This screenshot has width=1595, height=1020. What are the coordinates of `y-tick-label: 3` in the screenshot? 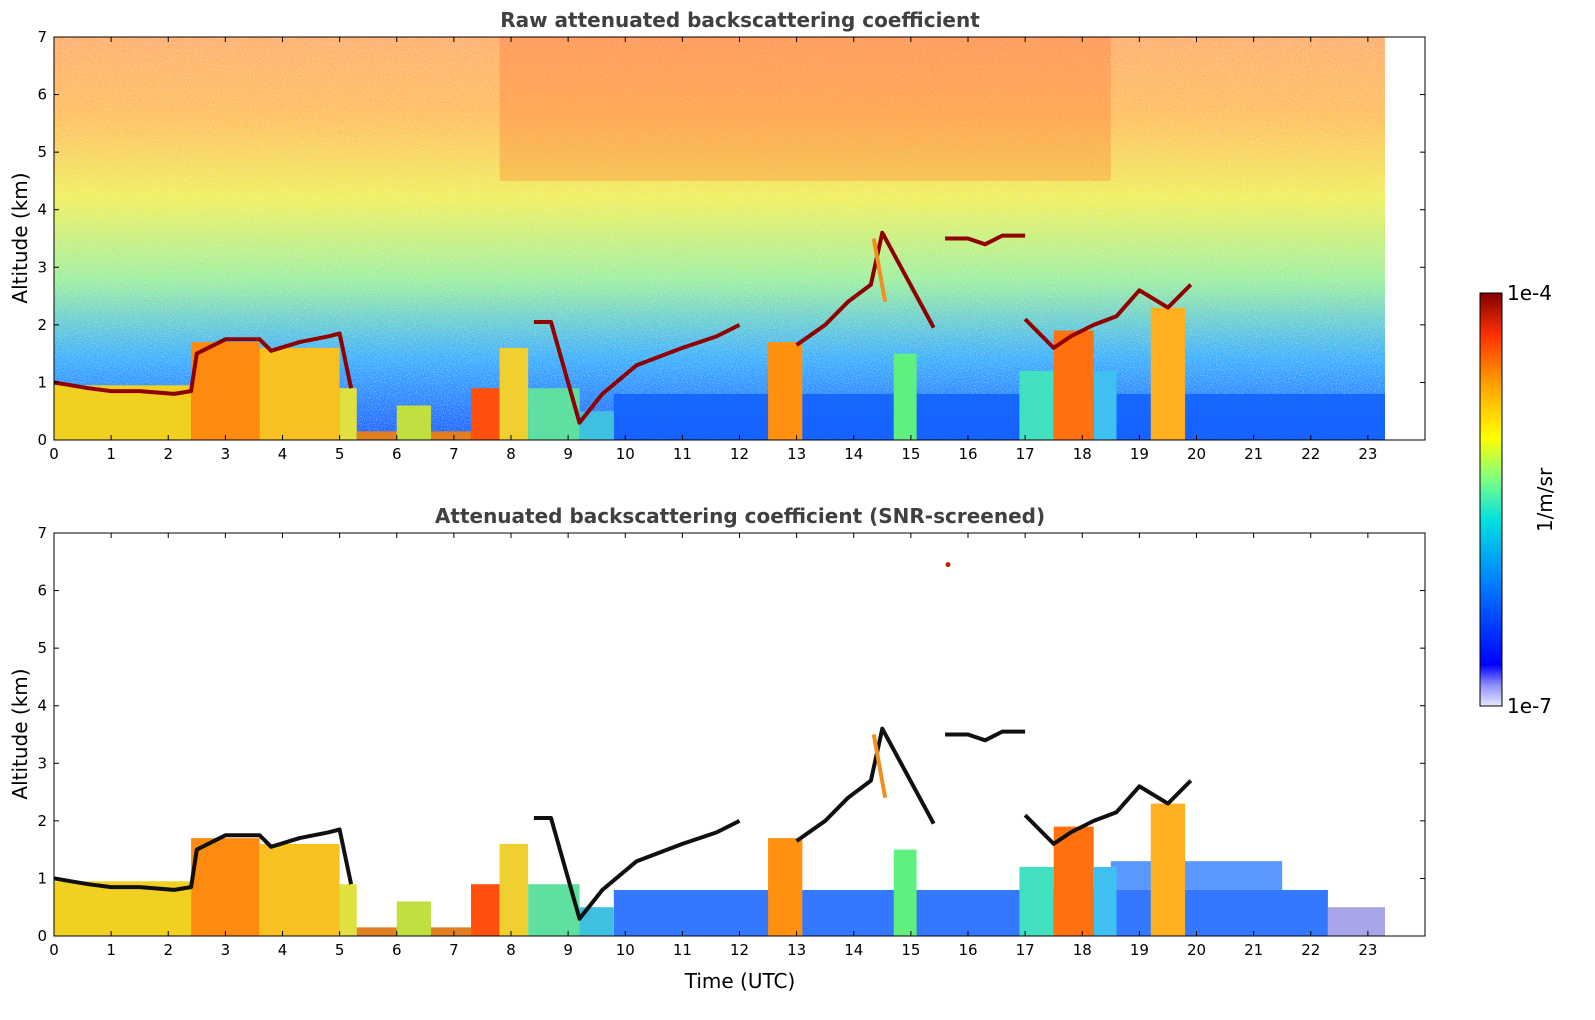 It's located at (42, 763).